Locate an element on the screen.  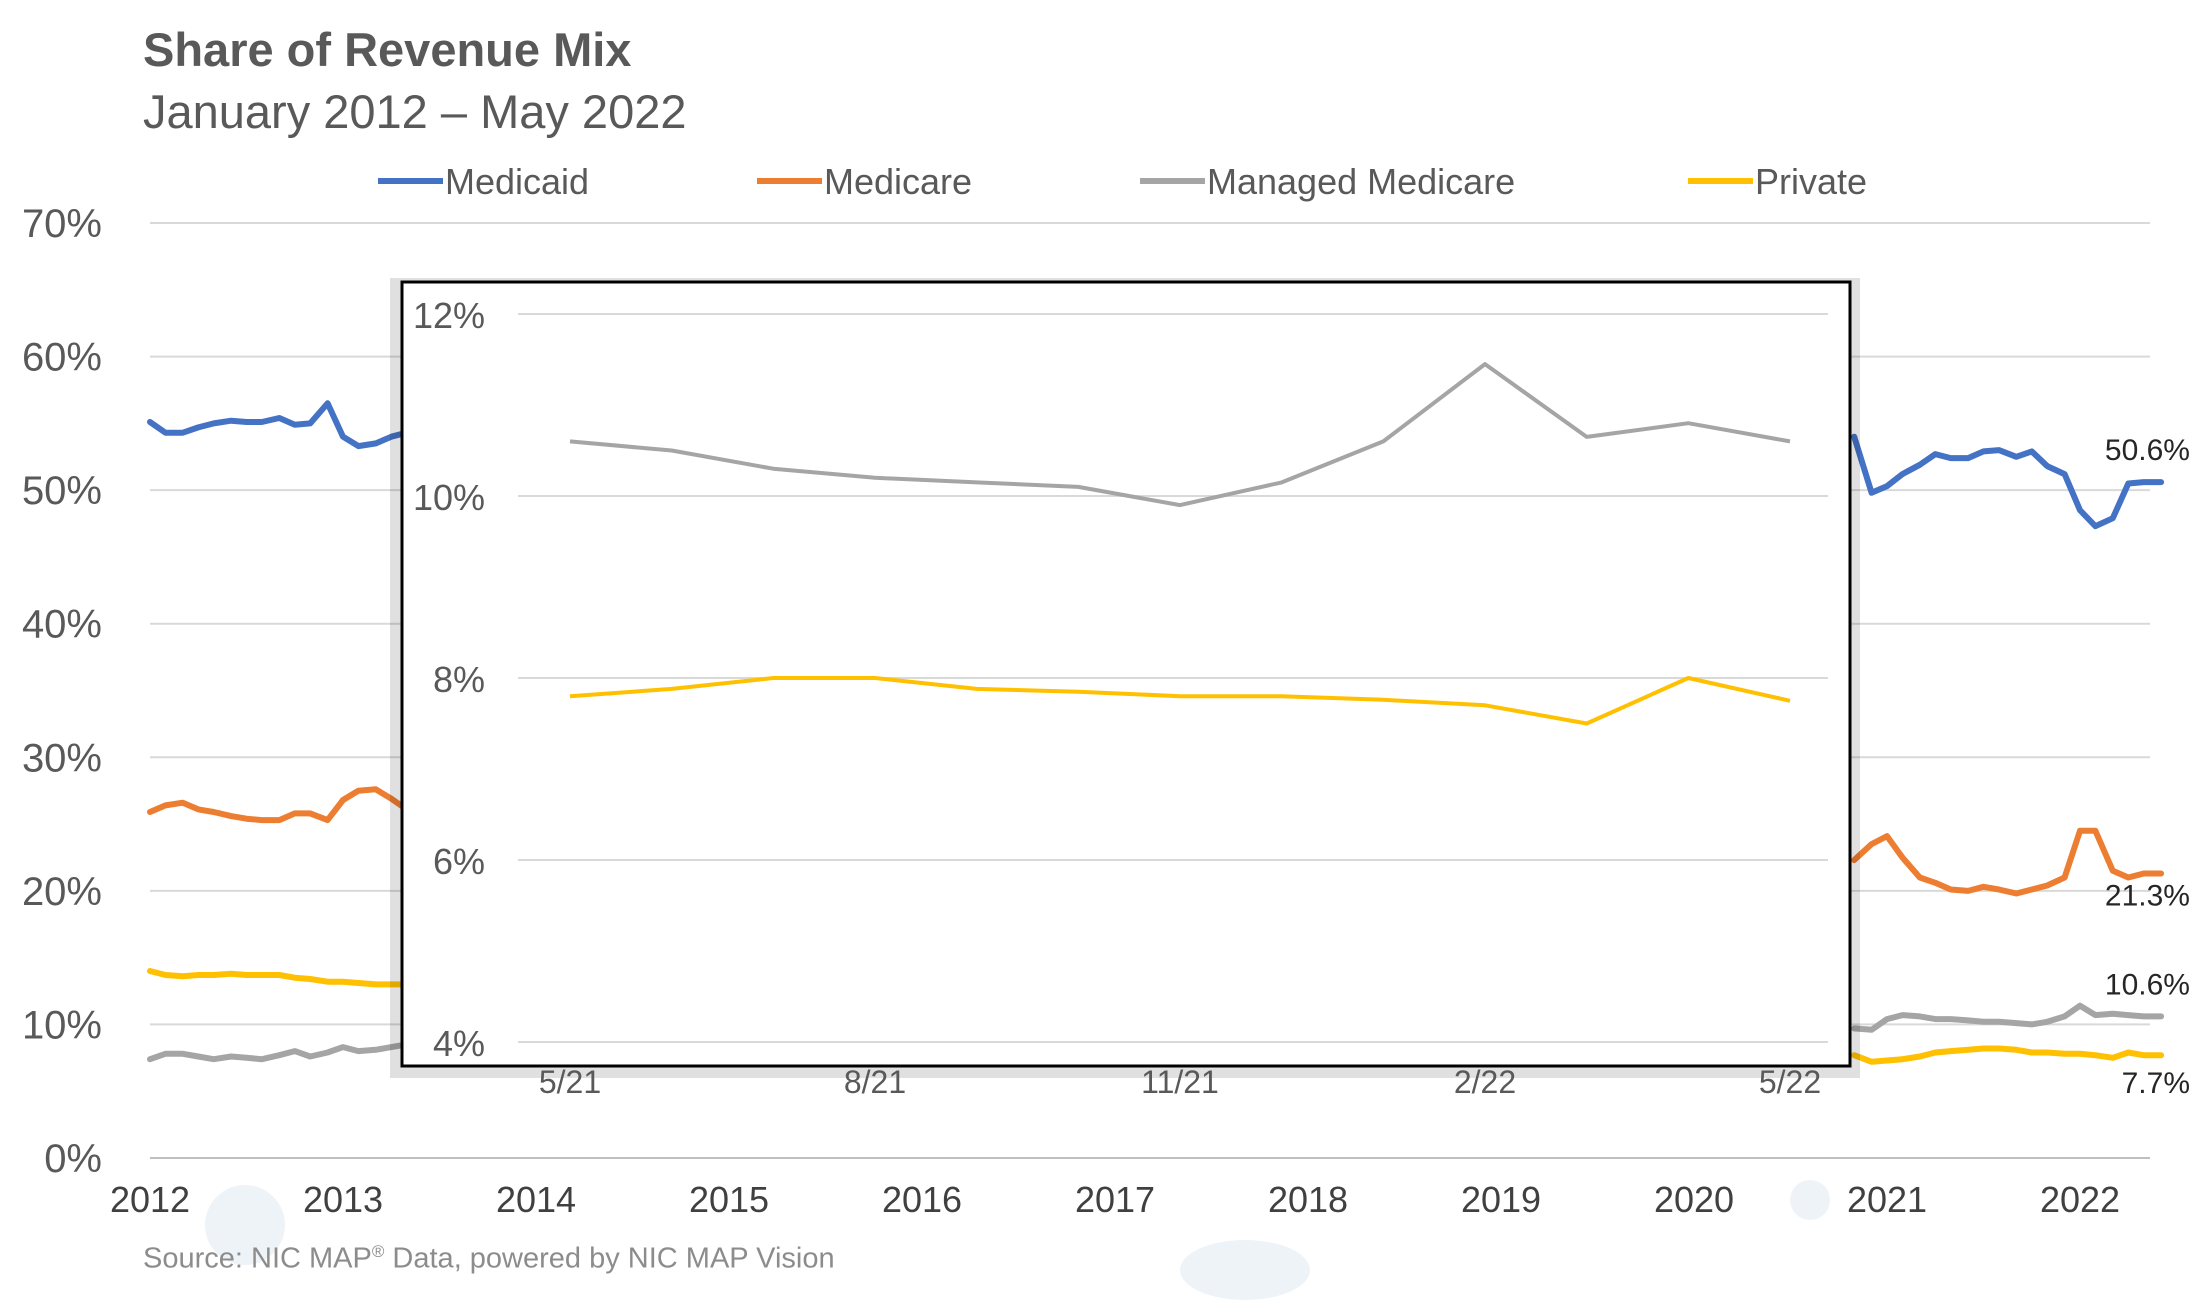
end-label-medicaid: 50.6% is located at coordinates (2147, 450).